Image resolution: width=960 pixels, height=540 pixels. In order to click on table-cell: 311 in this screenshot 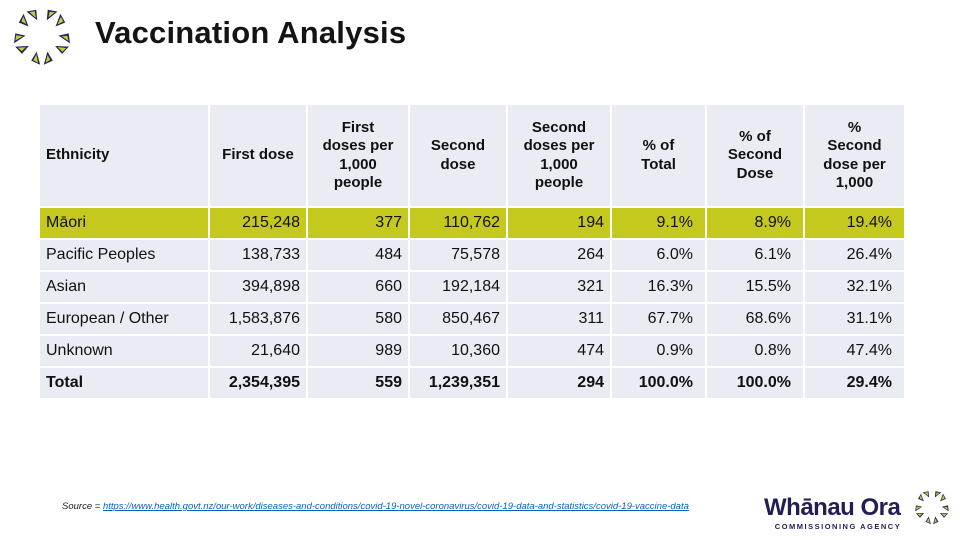, I will do `click(559, 319)`.